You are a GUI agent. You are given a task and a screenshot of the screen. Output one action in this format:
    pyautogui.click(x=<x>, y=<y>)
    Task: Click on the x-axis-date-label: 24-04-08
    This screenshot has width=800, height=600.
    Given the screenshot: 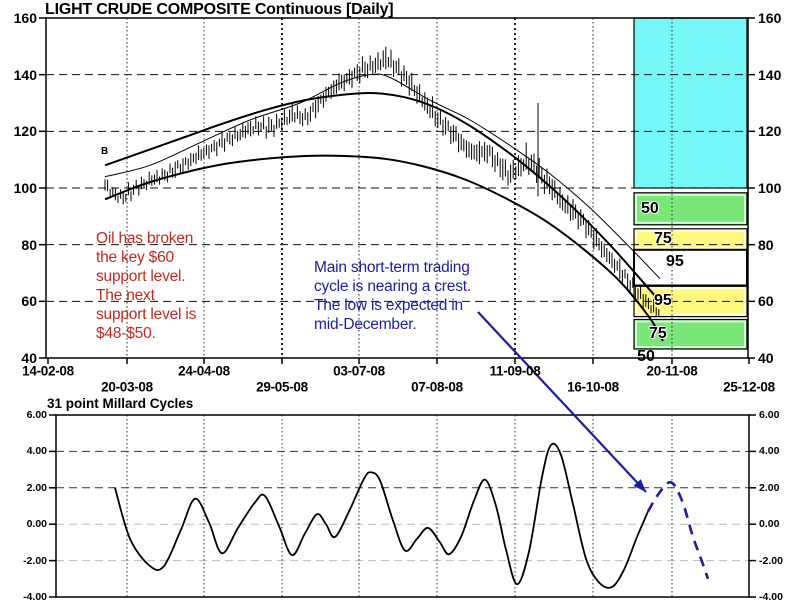 What is the action you would take?
    pyautogui.click(x=204, y=371)
    